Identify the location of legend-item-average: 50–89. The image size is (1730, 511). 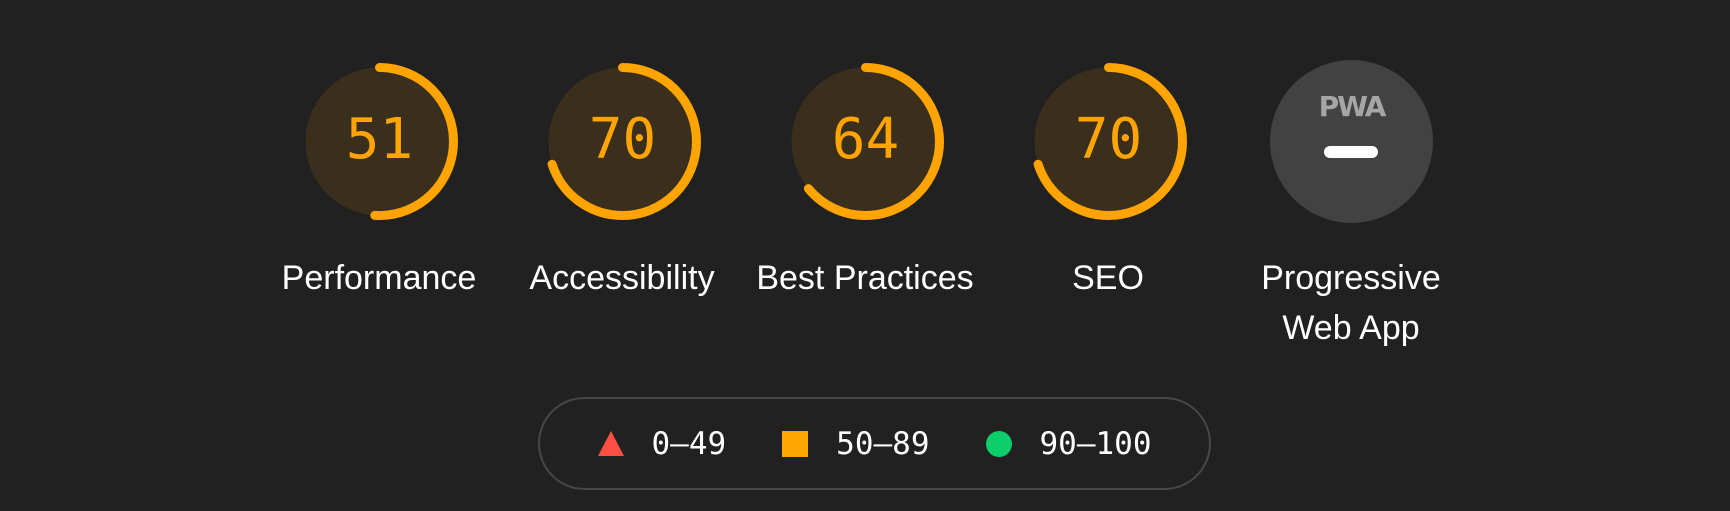
(856, 443).